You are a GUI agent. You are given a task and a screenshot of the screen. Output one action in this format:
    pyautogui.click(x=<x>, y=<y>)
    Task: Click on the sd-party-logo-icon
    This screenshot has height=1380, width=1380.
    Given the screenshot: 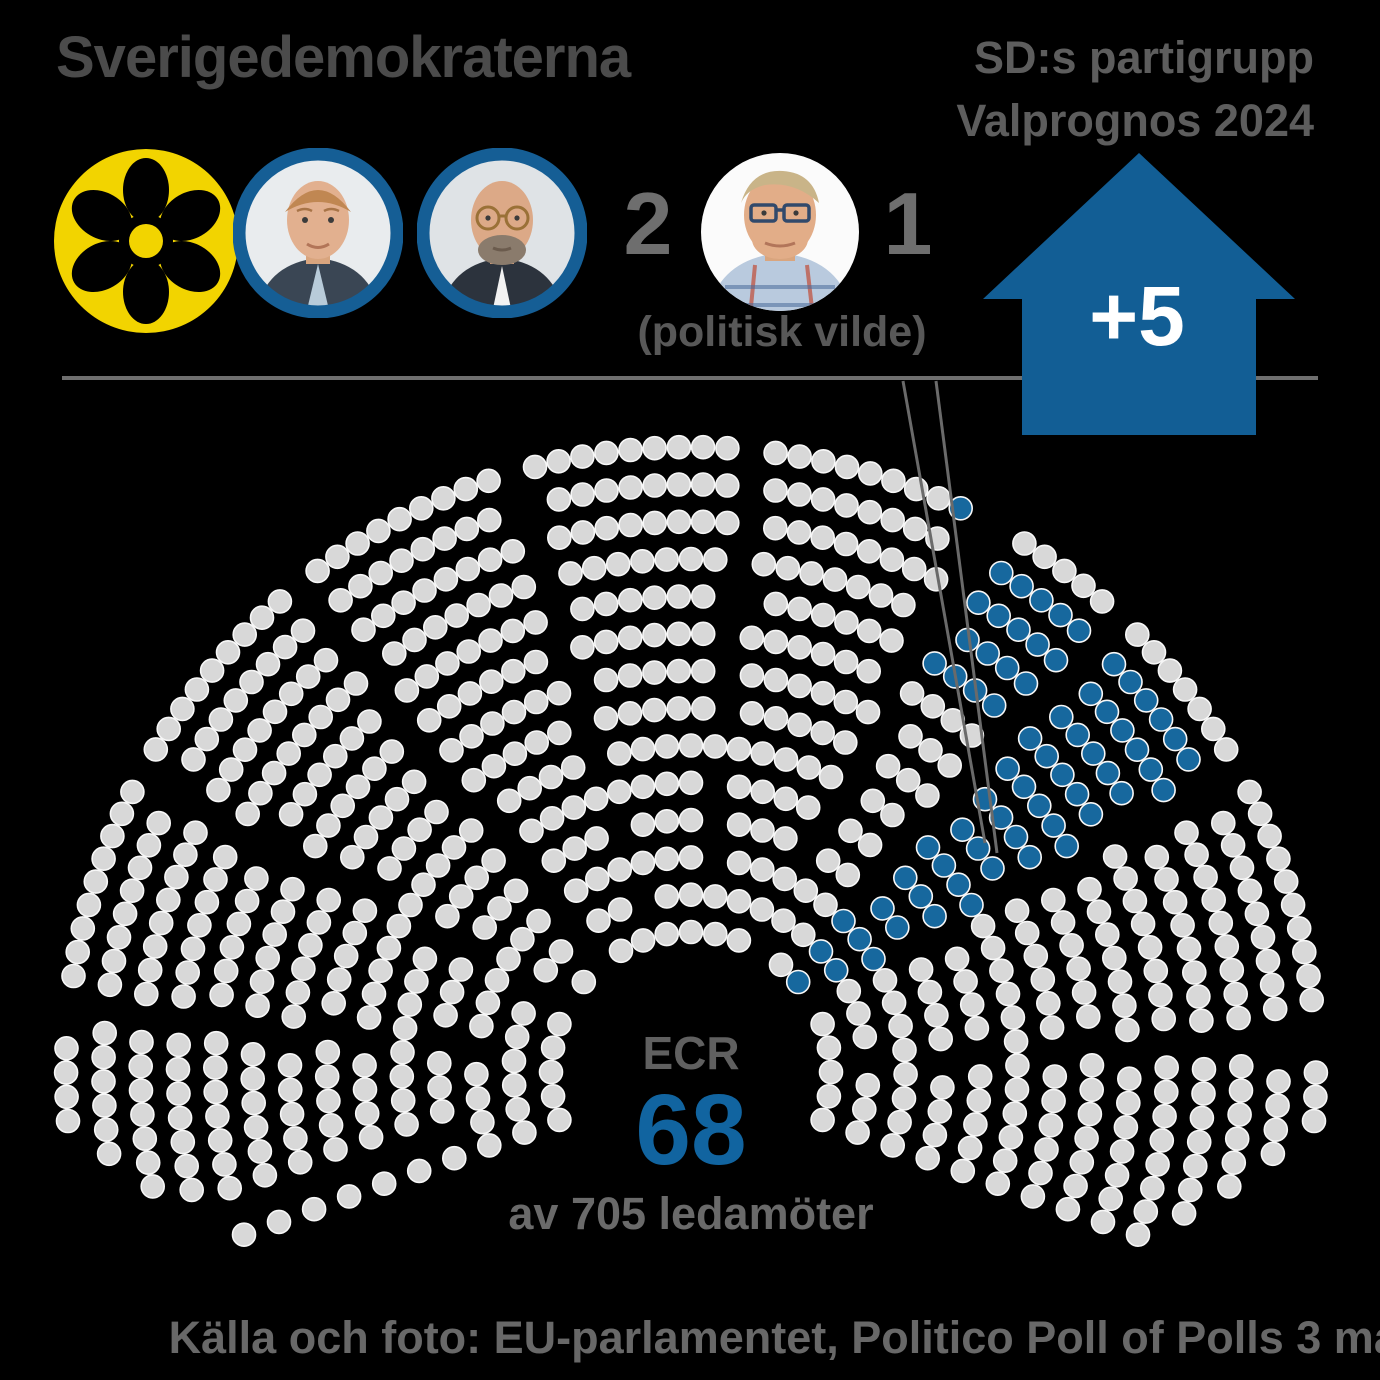 What is the action you would take?
    pyautogui.click(x=146, y=241)
    